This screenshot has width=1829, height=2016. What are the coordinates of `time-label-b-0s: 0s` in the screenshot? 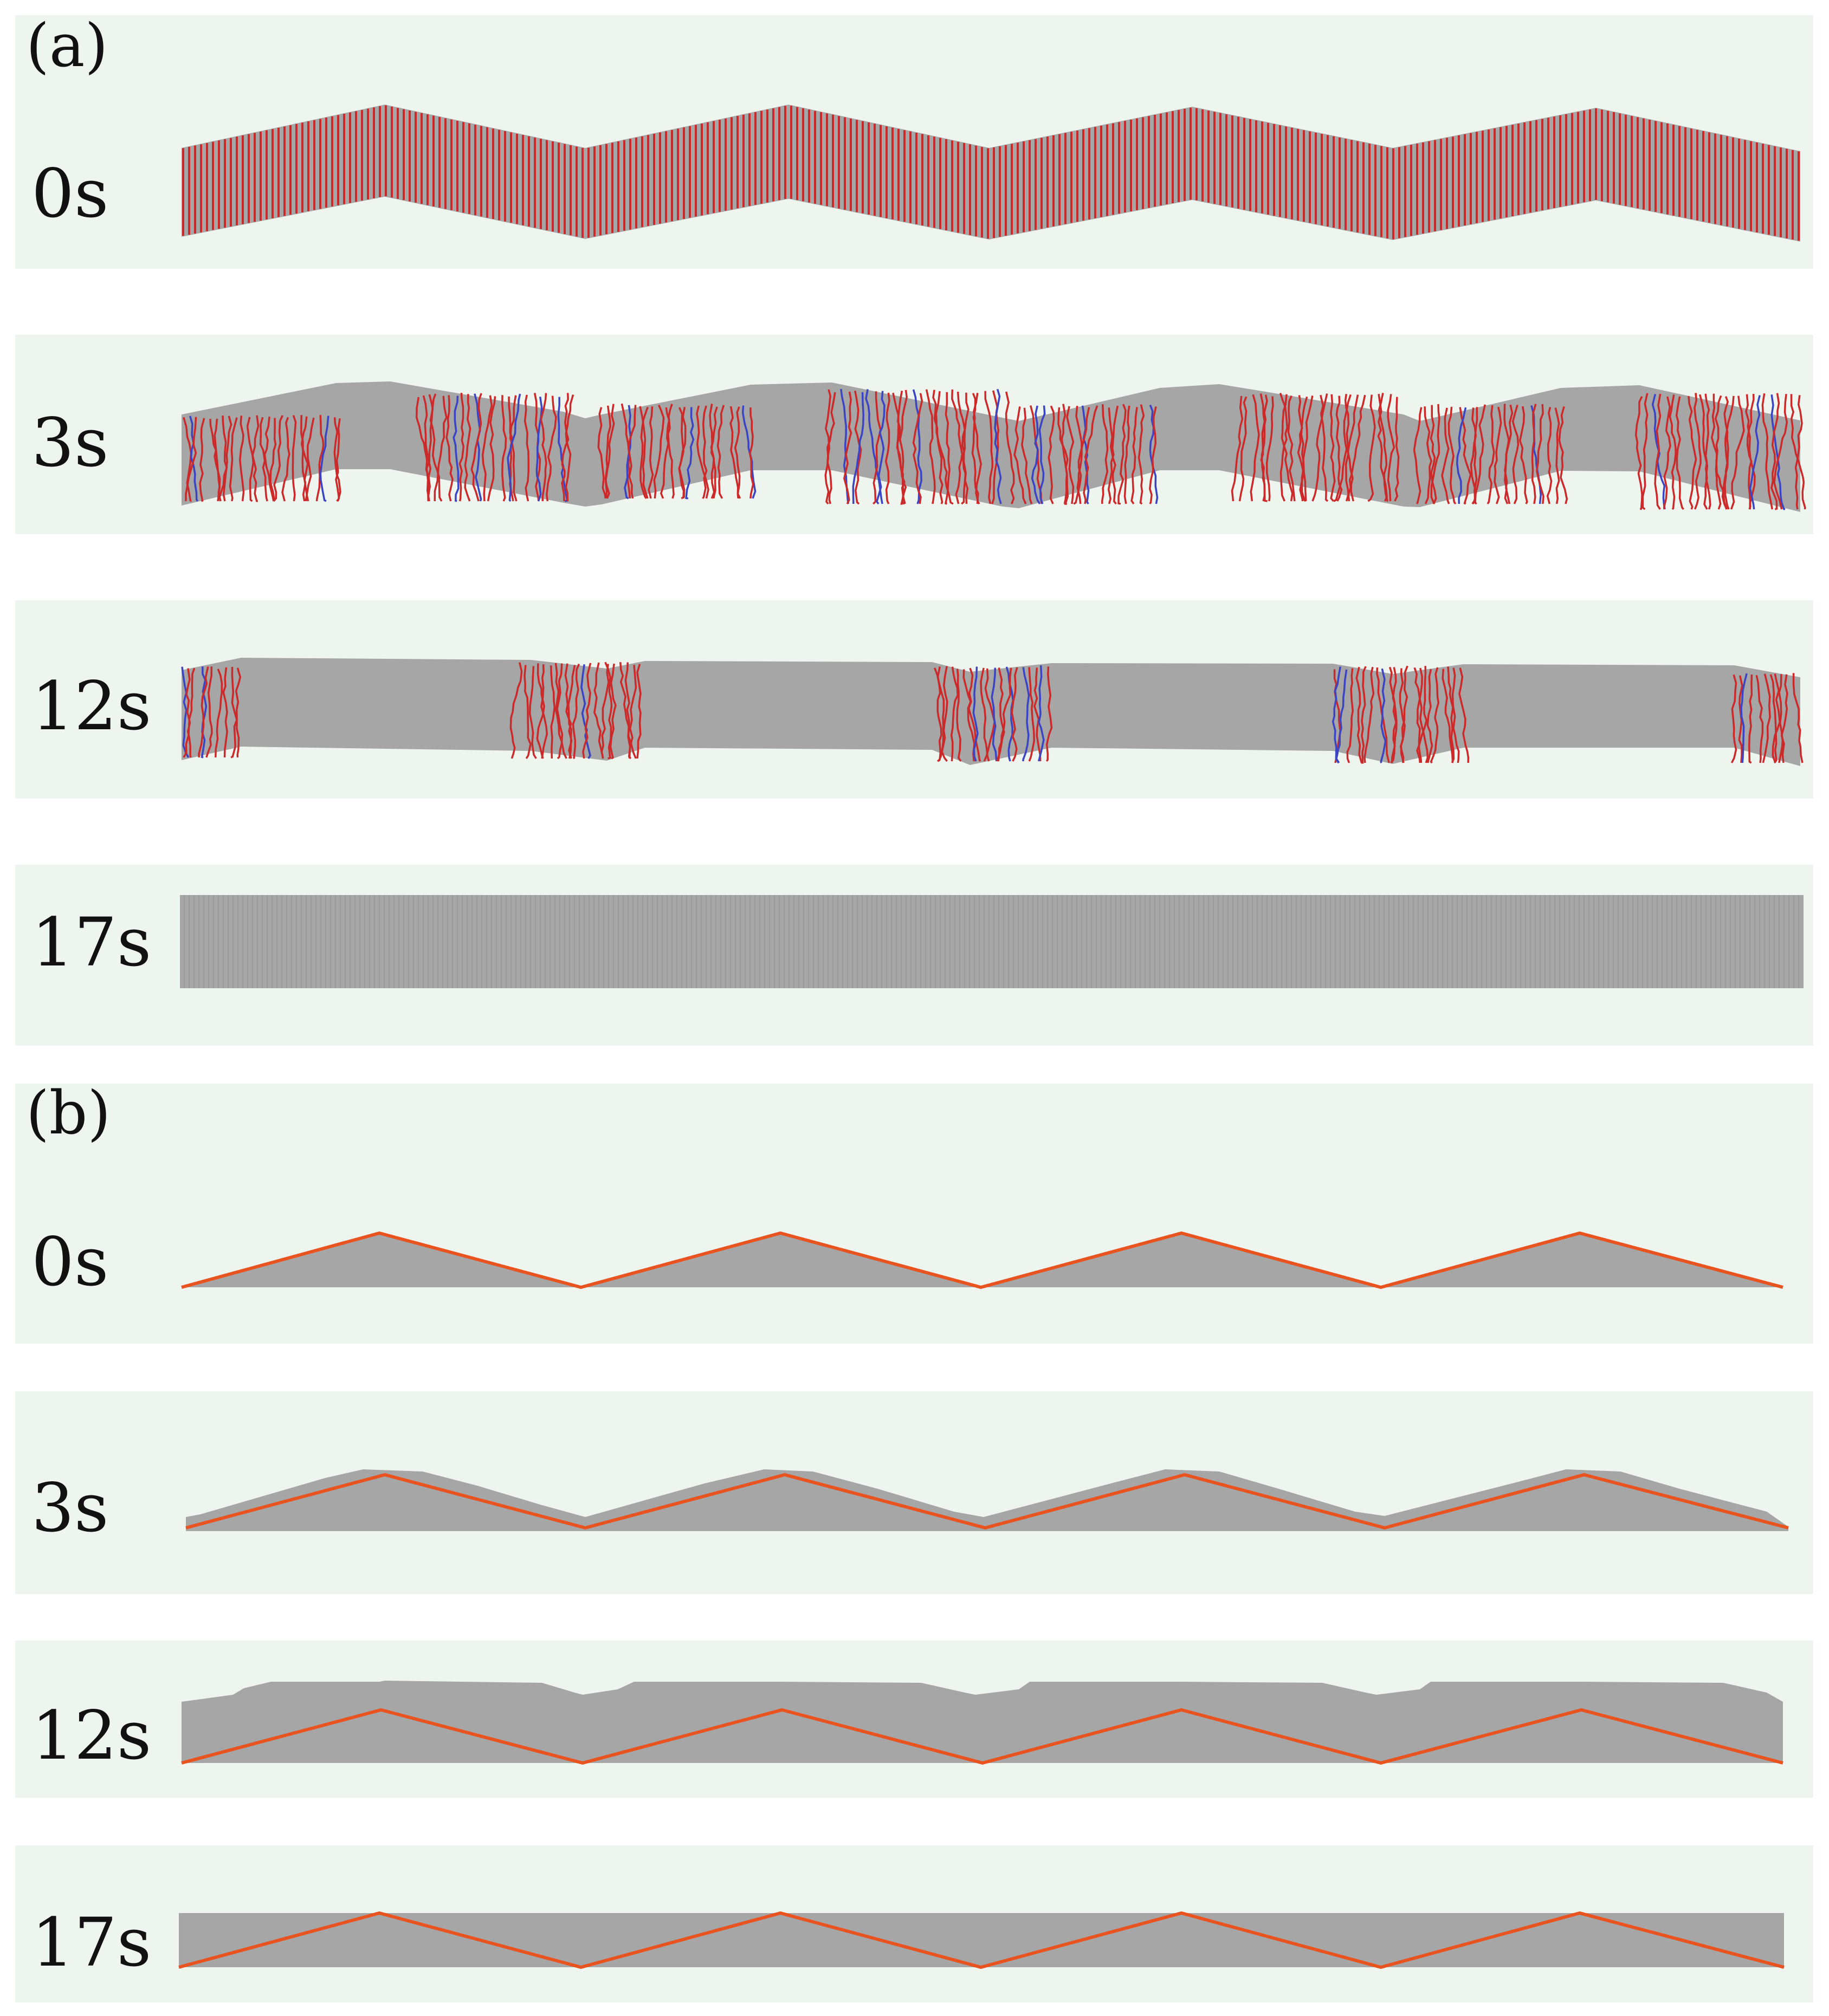 It's located at (70, 1262).